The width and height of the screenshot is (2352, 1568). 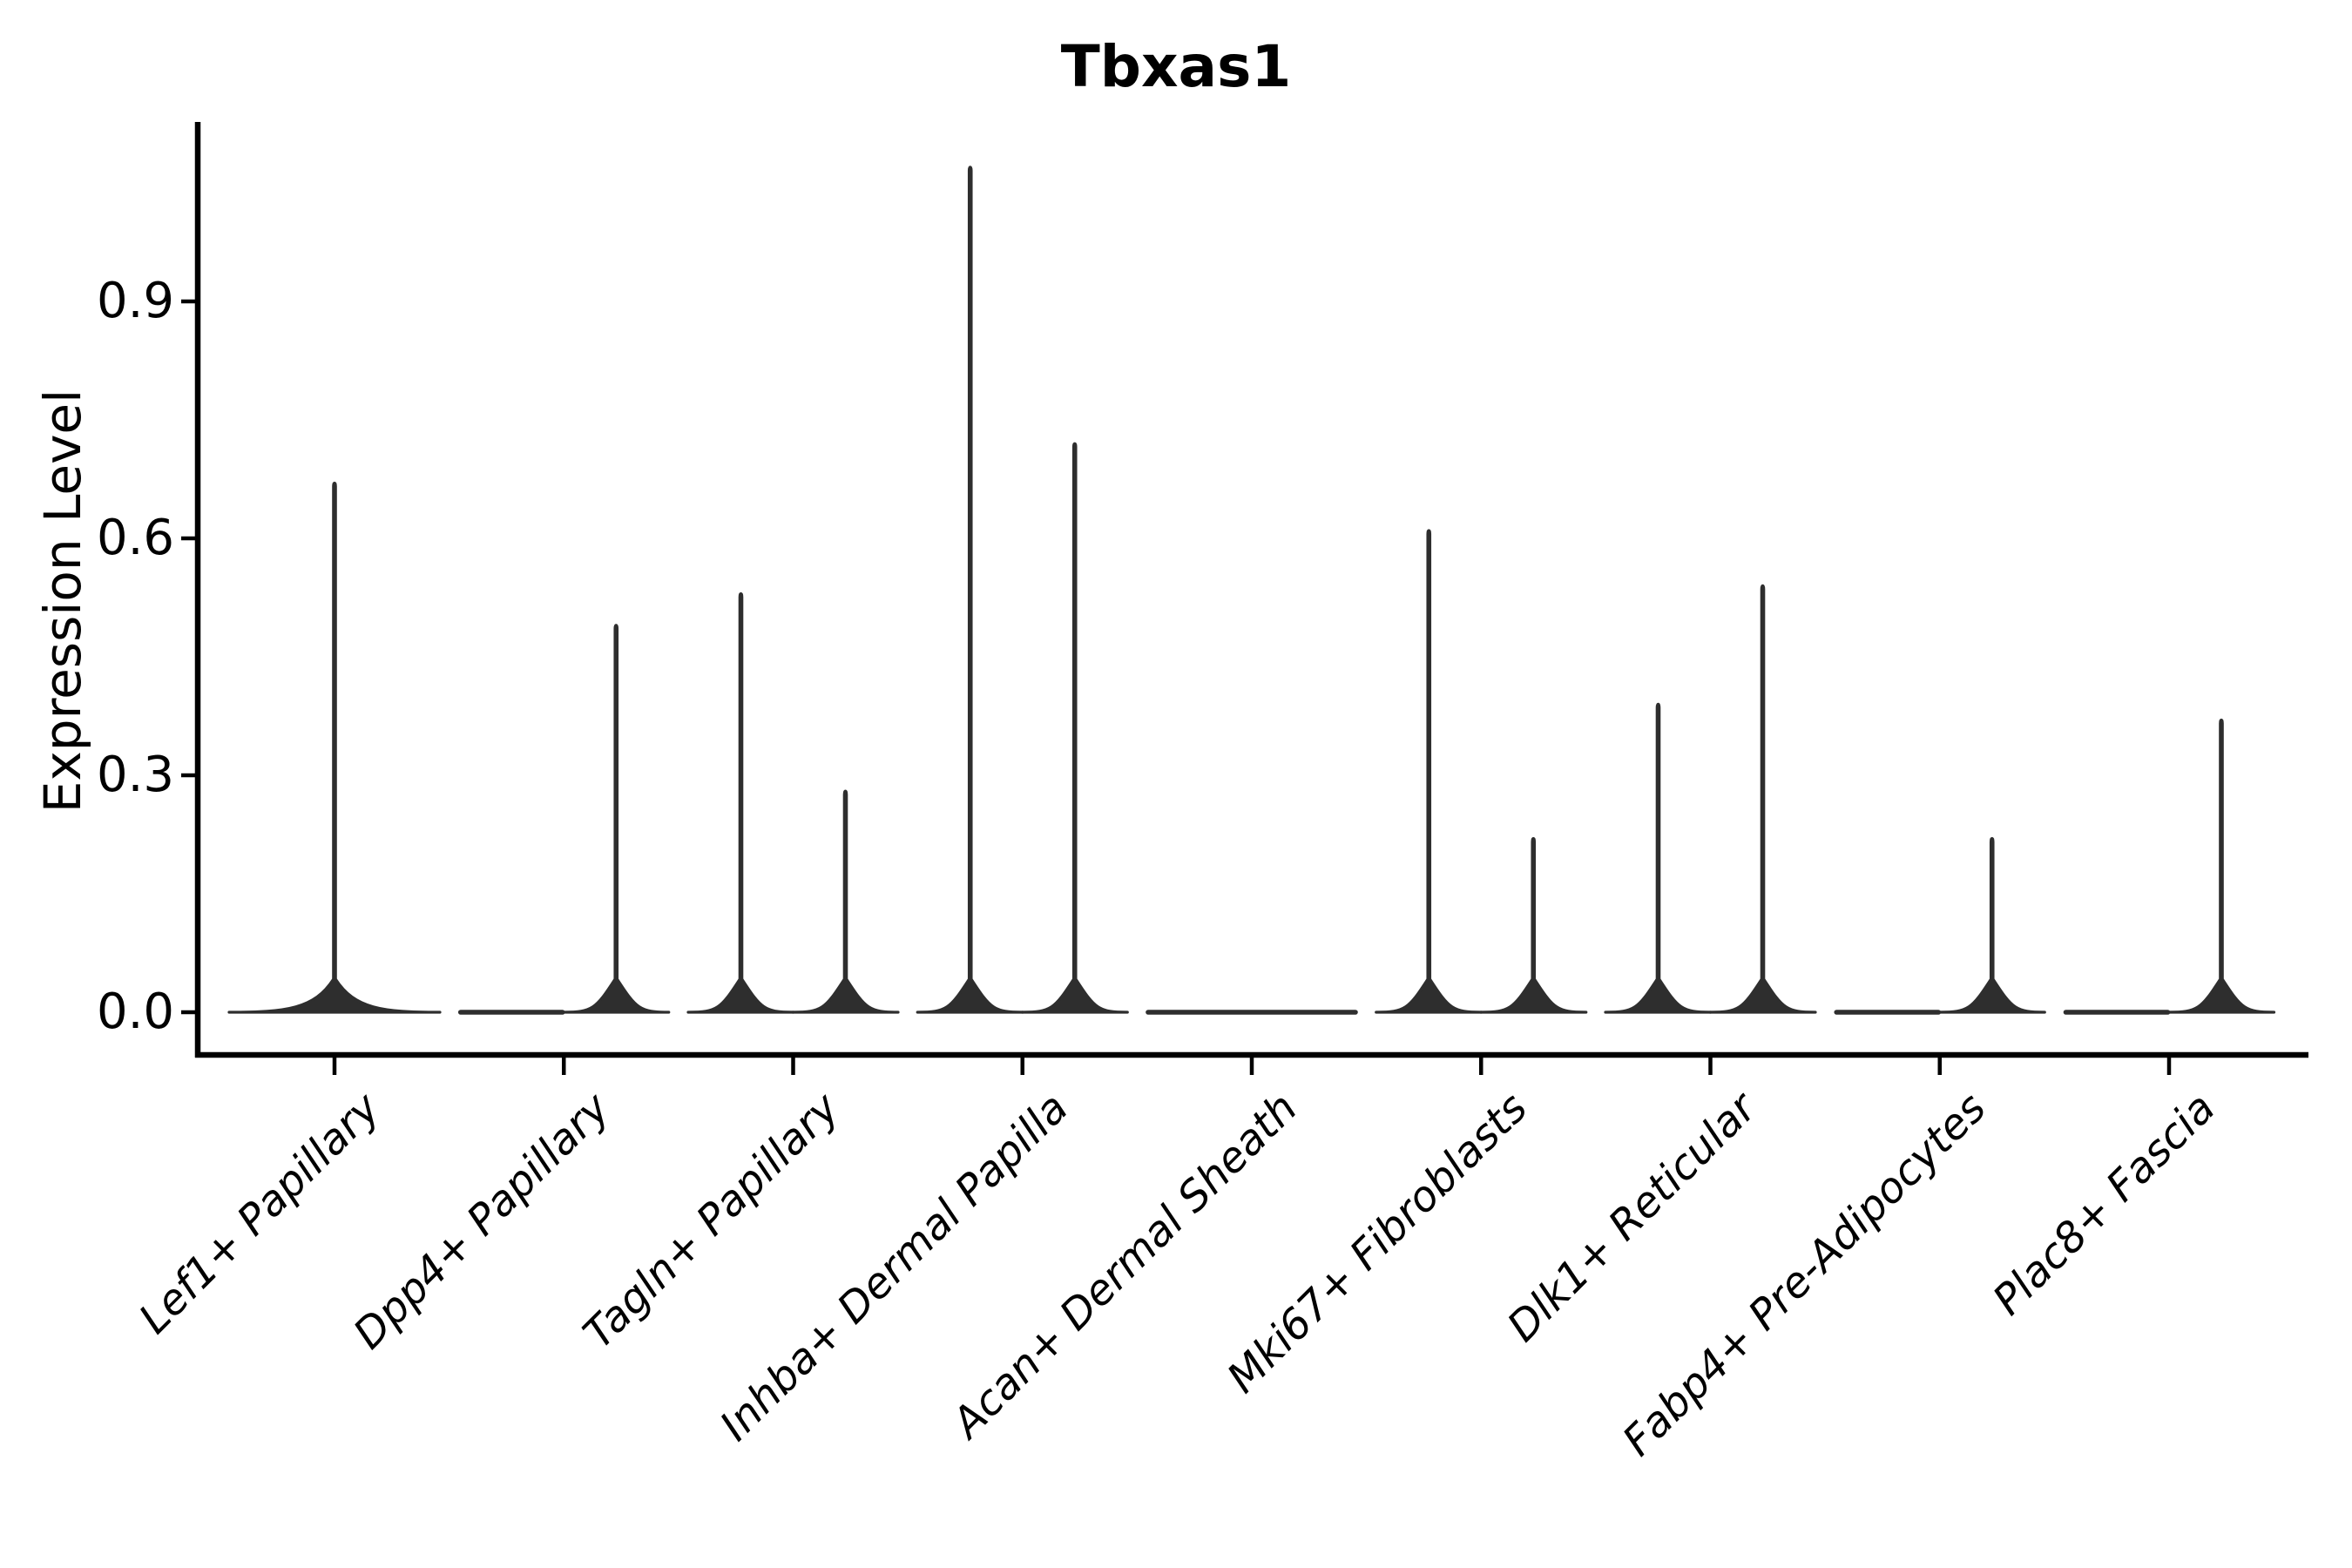 What do you see at coordinates (135, 1012) in the screenshot?
I see `y-tick-label: 0.0` at bounding box center [135, 1012].